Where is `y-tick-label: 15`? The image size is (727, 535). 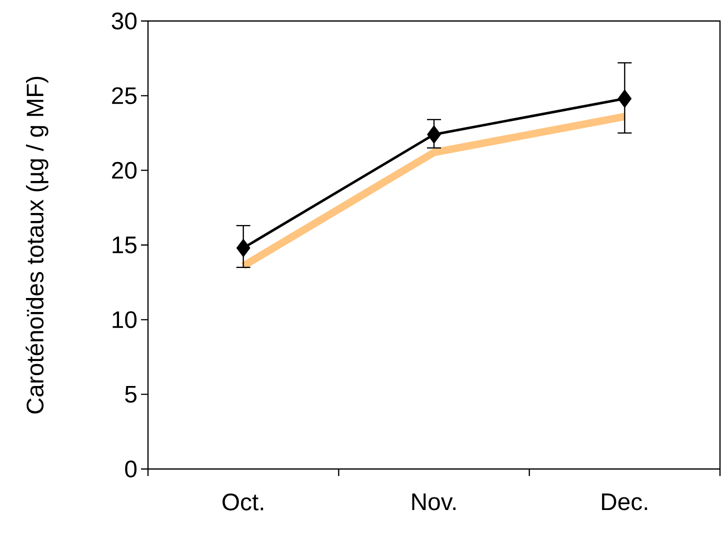 y-tick-label: 15 is located at coordinates (124, 245).